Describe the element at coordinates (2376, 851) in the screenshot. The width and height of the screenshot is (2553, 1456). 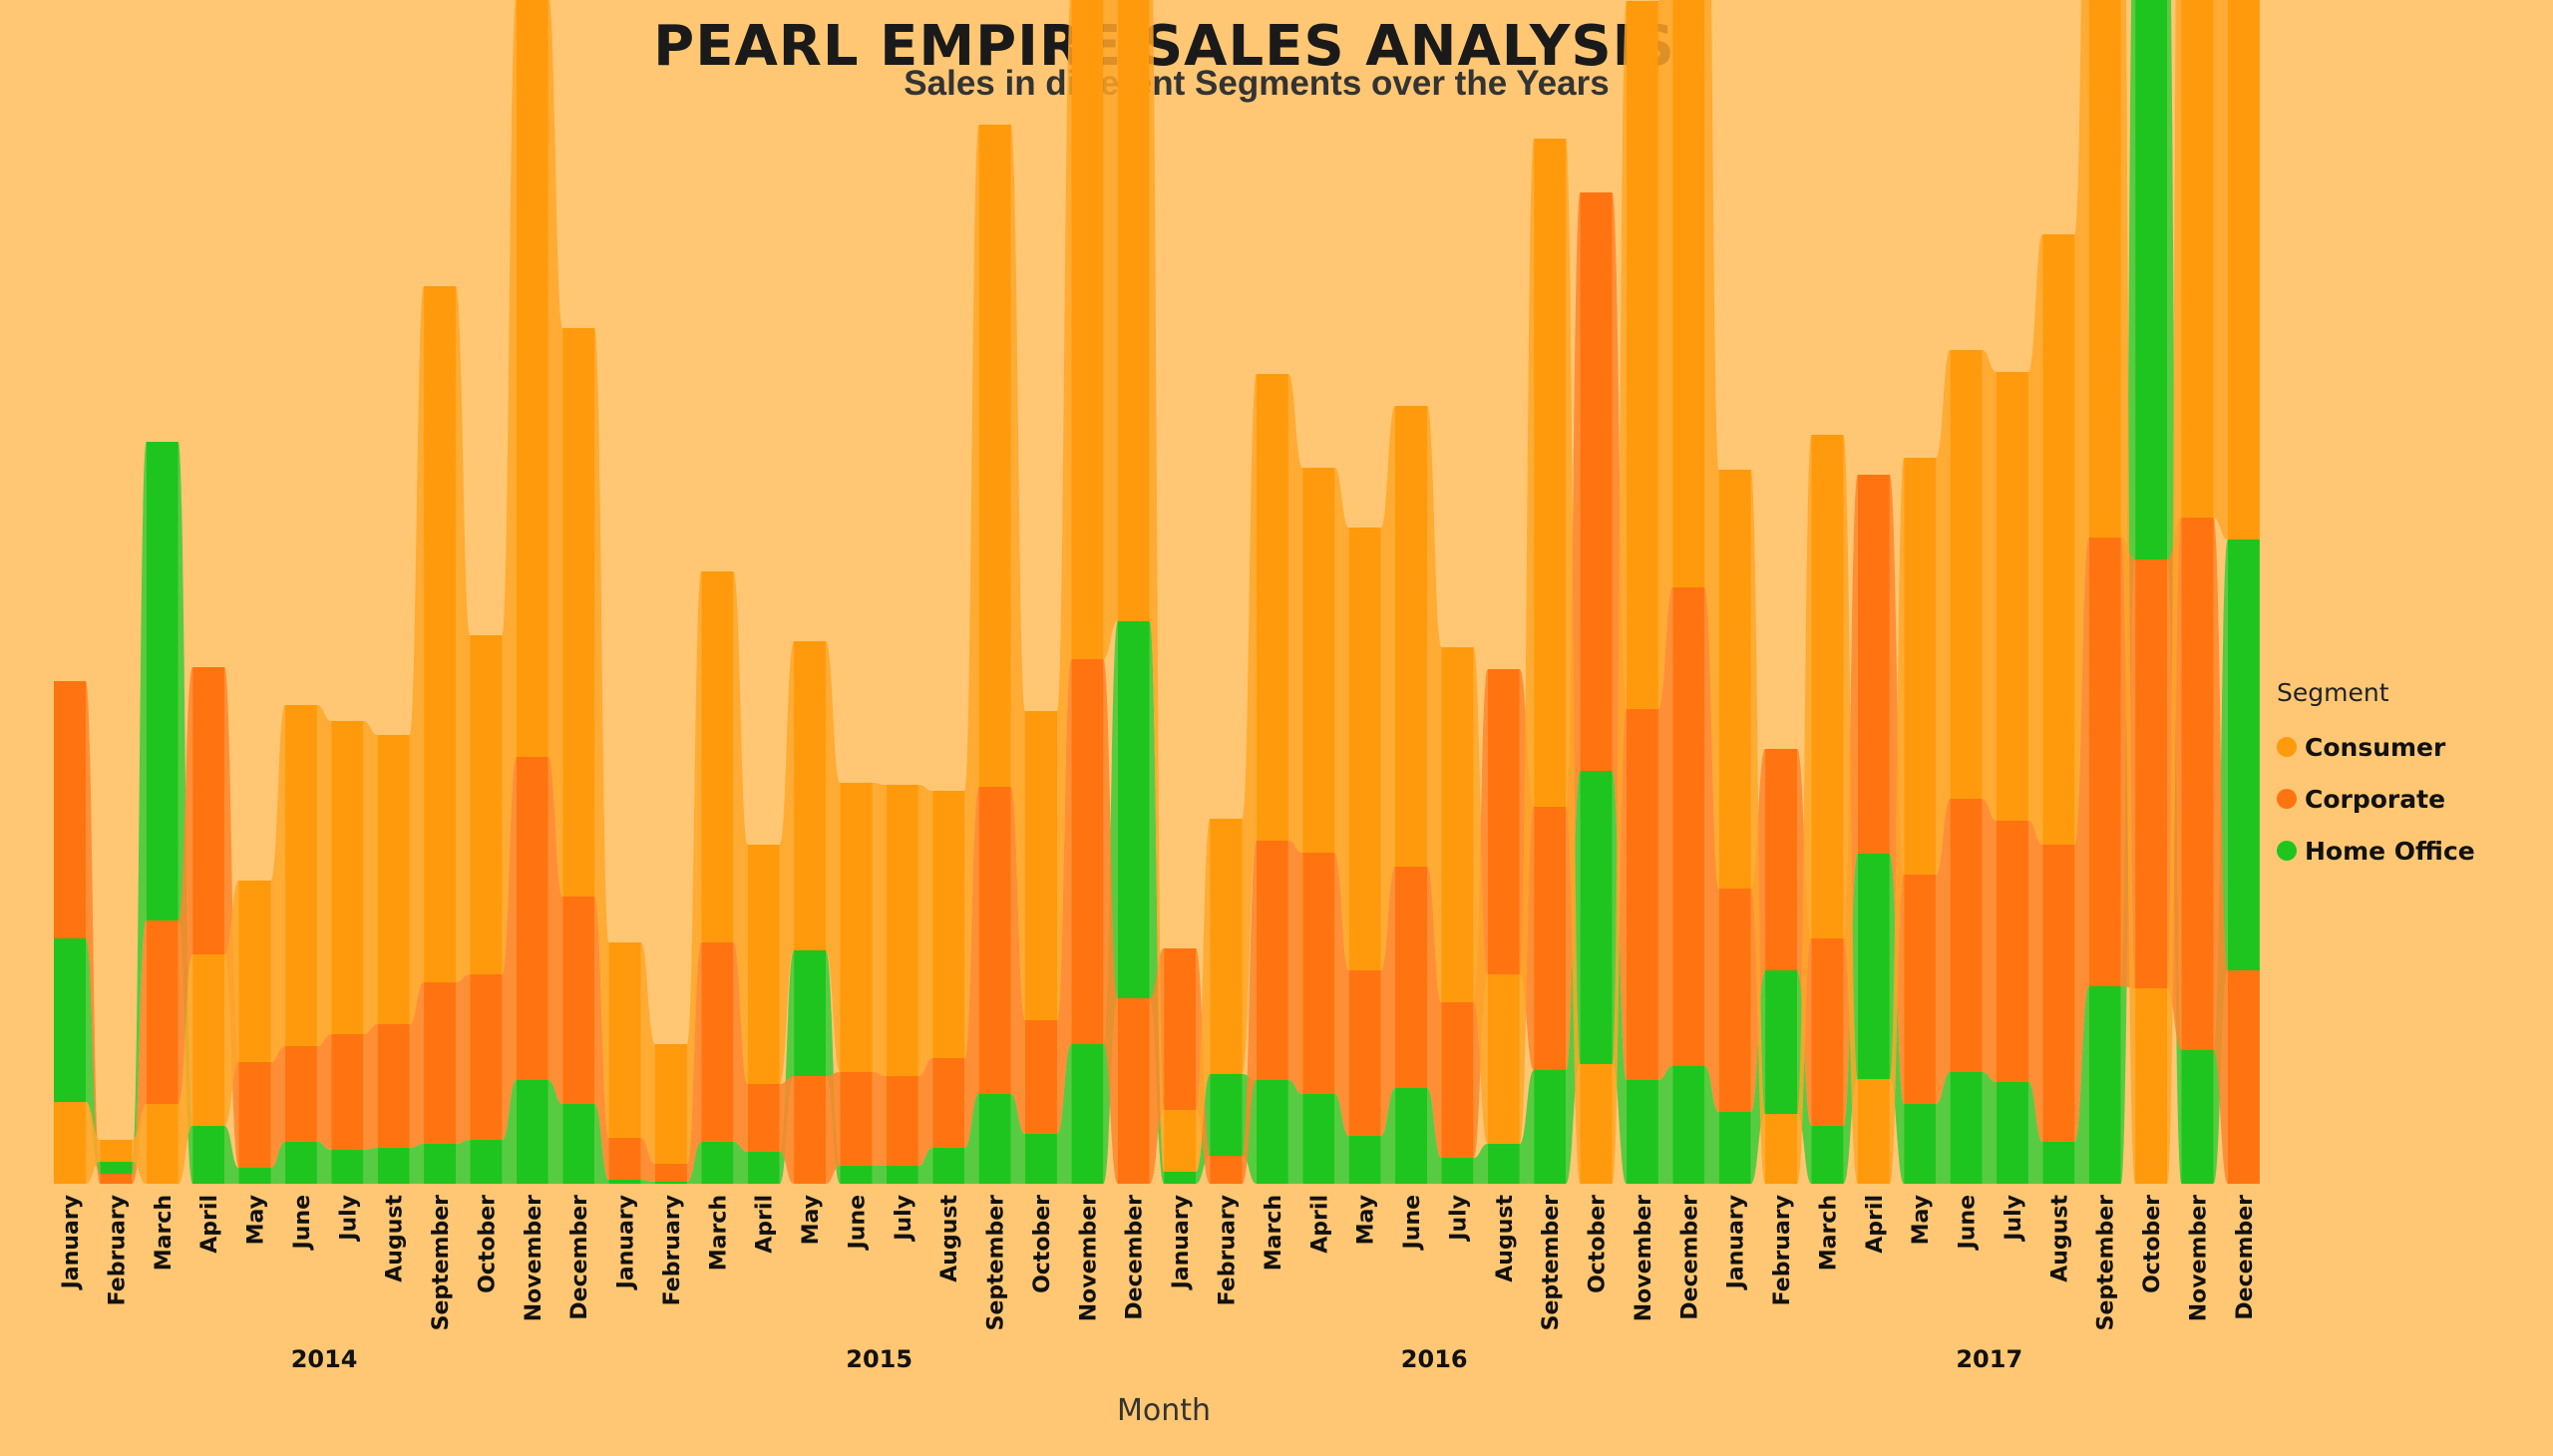
I see `legend-item-home-office: Home Office` at that location.